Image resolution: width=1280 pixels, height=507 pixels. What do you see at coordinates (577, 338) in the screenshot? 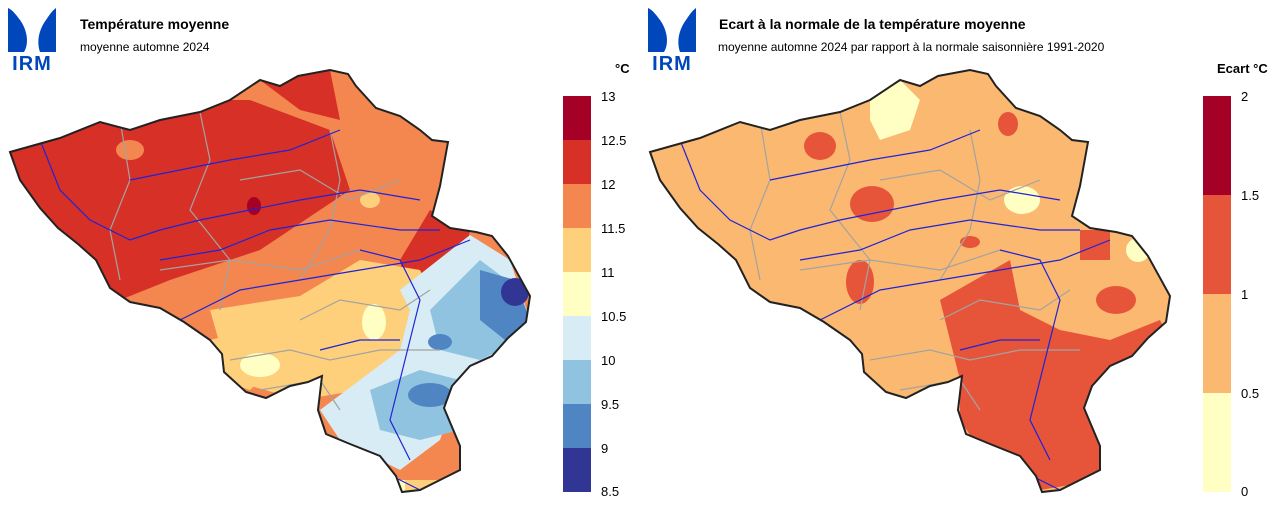
I see `legend-swatch-10-10.5` at bounding box center [577, 338].